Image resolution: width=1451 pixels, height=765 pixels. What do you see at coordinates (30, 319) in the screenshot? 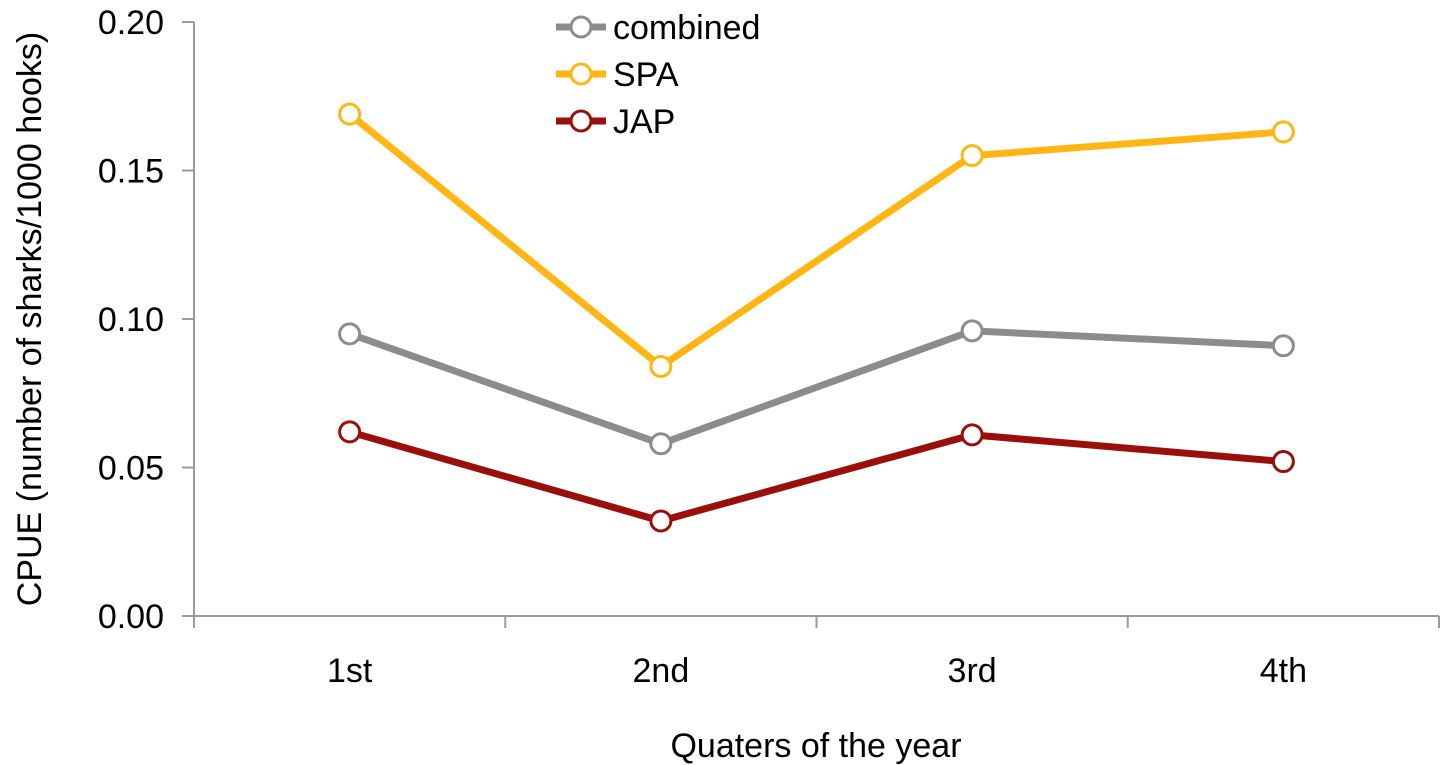
I see `y-axis-title: CPUE (number of sharks/1000 hooks)` at bounding box center [30, 319].